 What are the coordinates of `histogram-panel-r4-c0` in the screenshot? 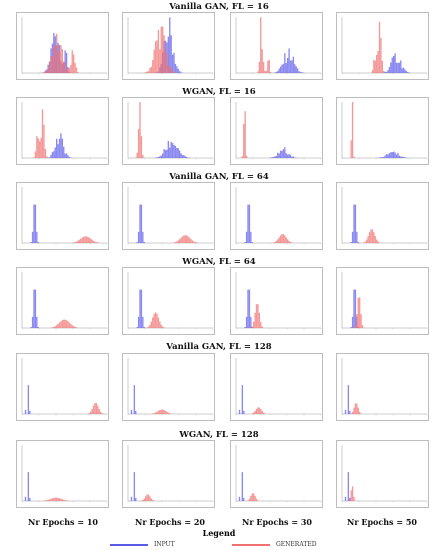 It's located at (62, 387).